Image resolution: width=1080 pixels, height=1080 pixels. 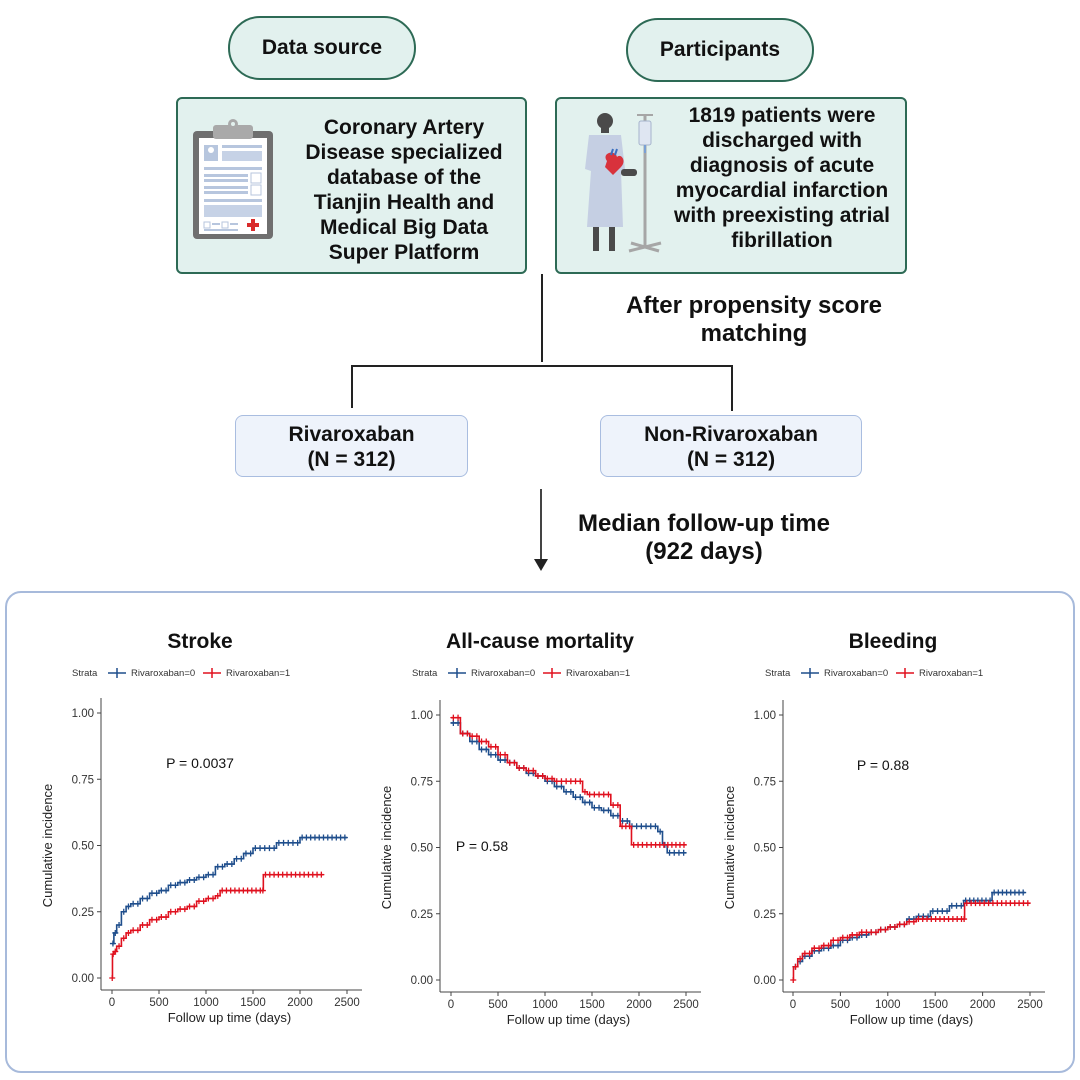 I want to click on arrow-down-icon, so click(x=541, y=565).